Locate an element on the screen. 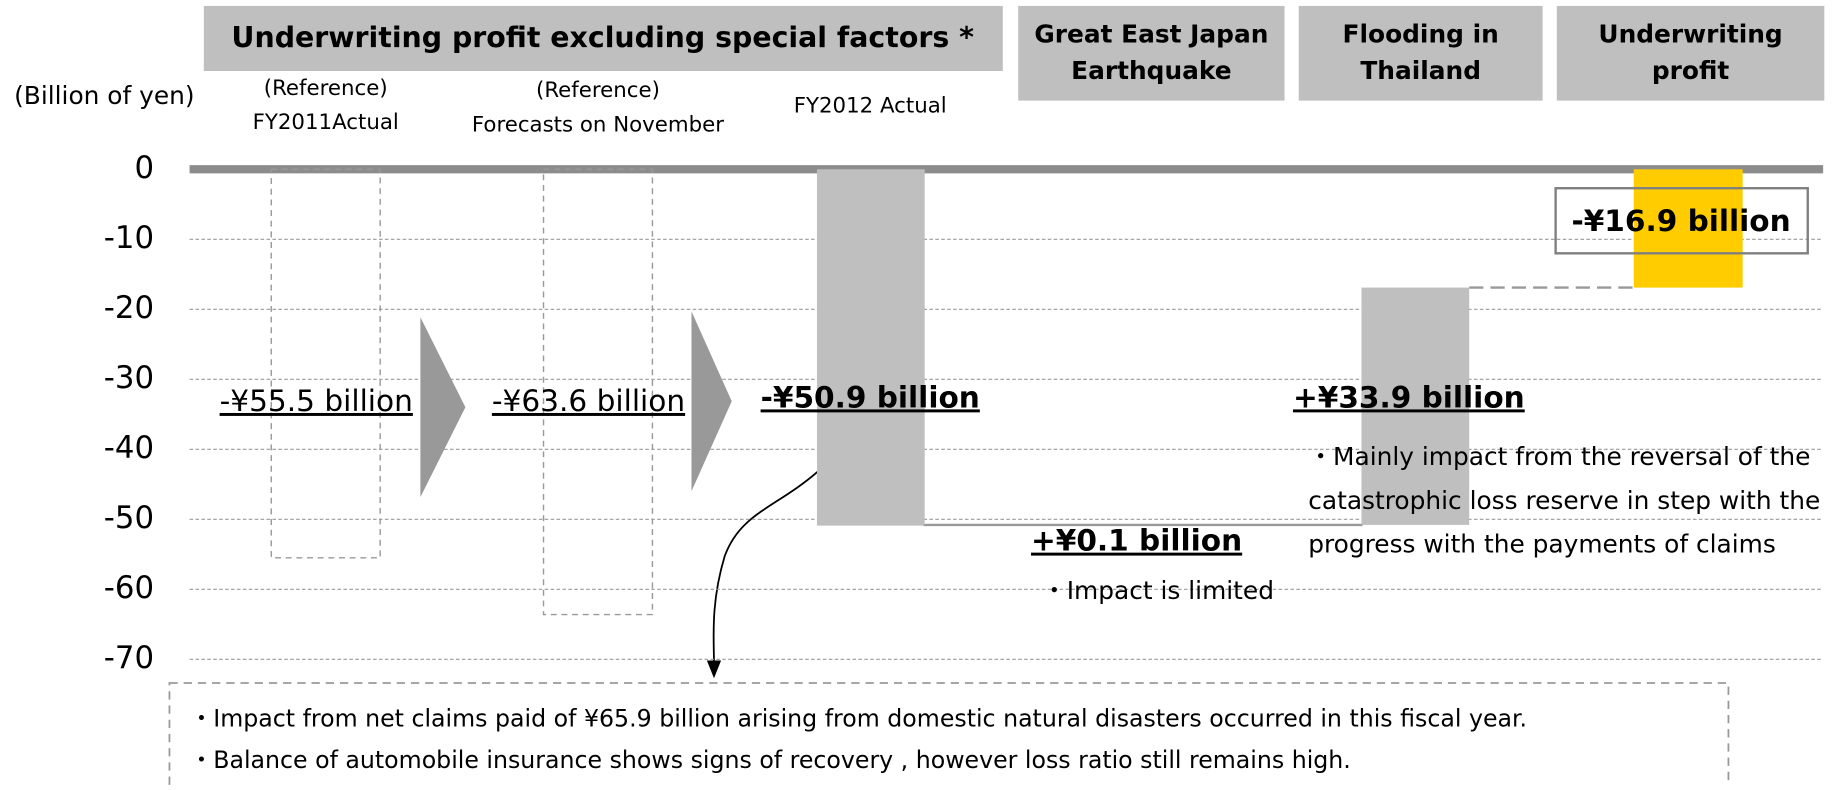 The height and width of the screenshot is (790, 1847). annotation: ・Impact is limited is located at coordinates (1158, 590).